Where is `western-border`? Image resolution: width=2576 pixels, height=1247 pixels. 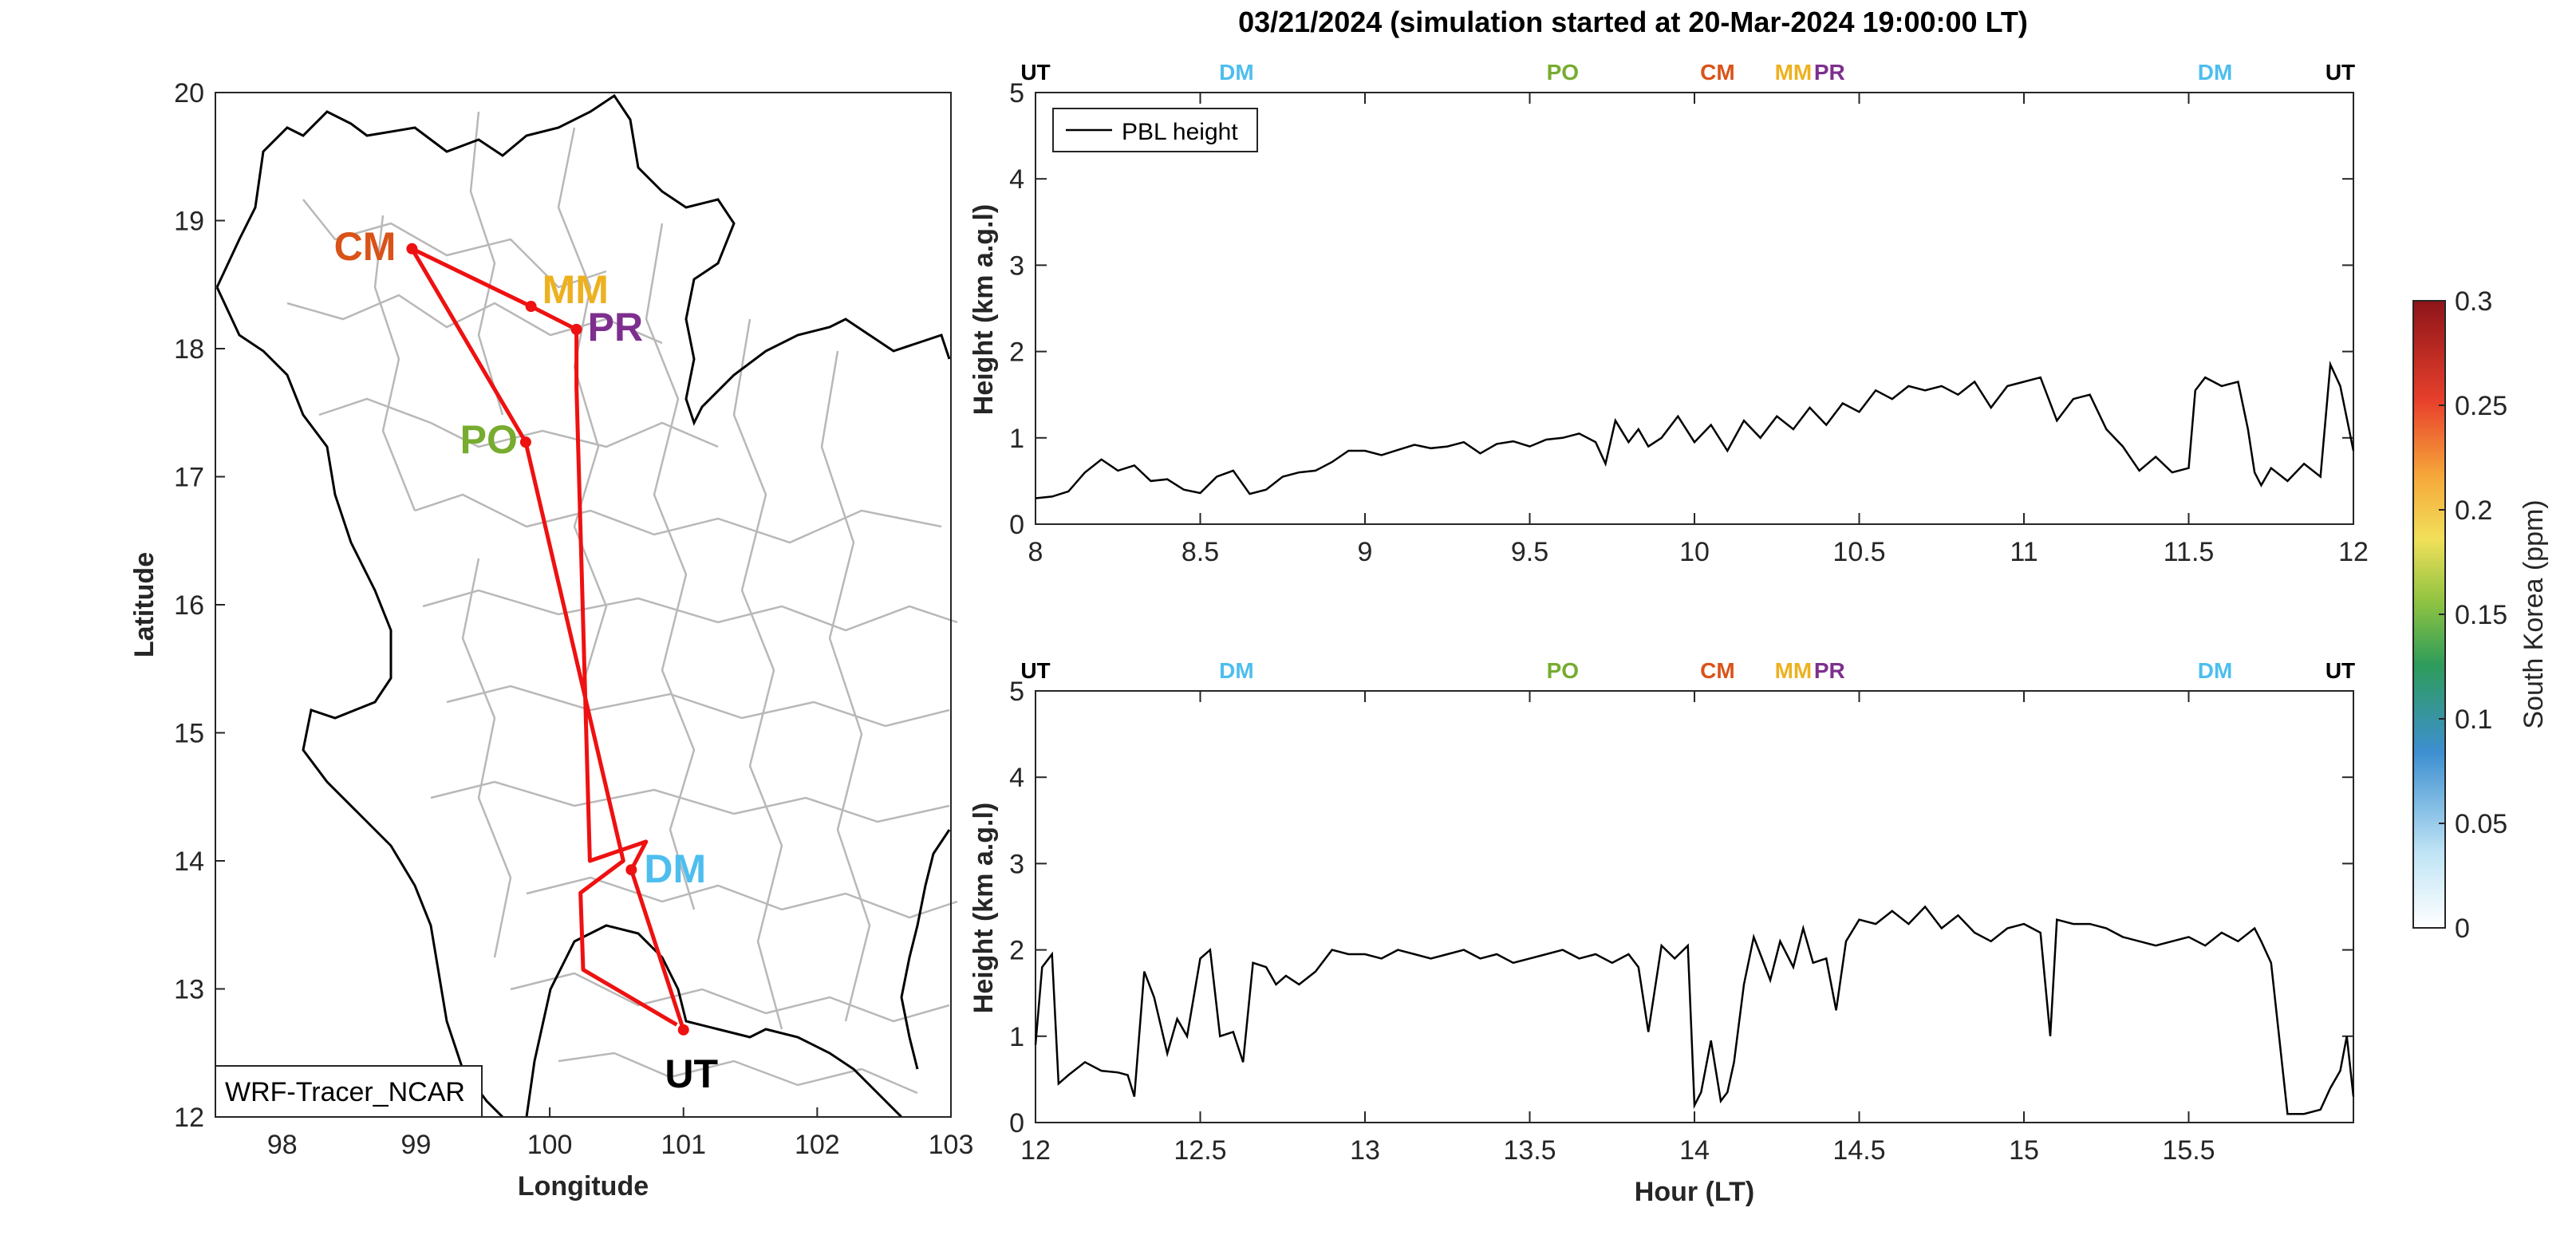 western-border is located at coordinates (360, 703).